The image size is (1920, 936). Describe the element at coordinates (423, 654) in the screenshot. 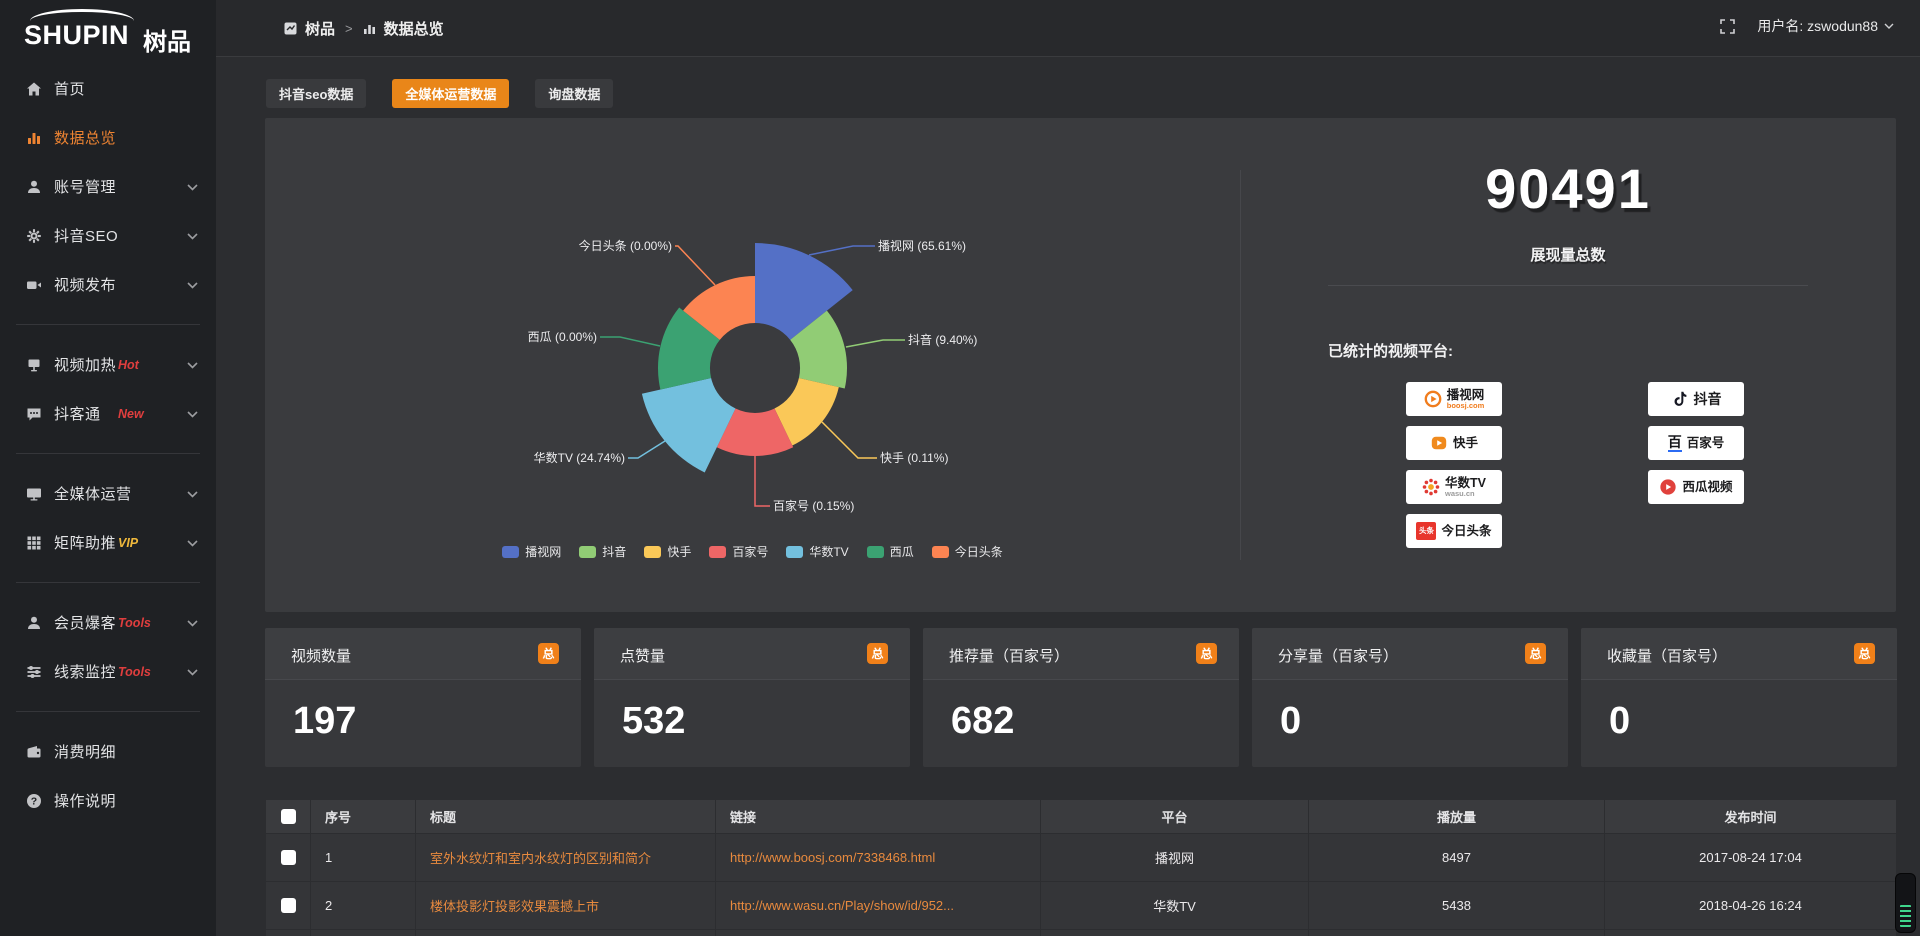

I see `stat-card-header: 视频数量 总` at that location.